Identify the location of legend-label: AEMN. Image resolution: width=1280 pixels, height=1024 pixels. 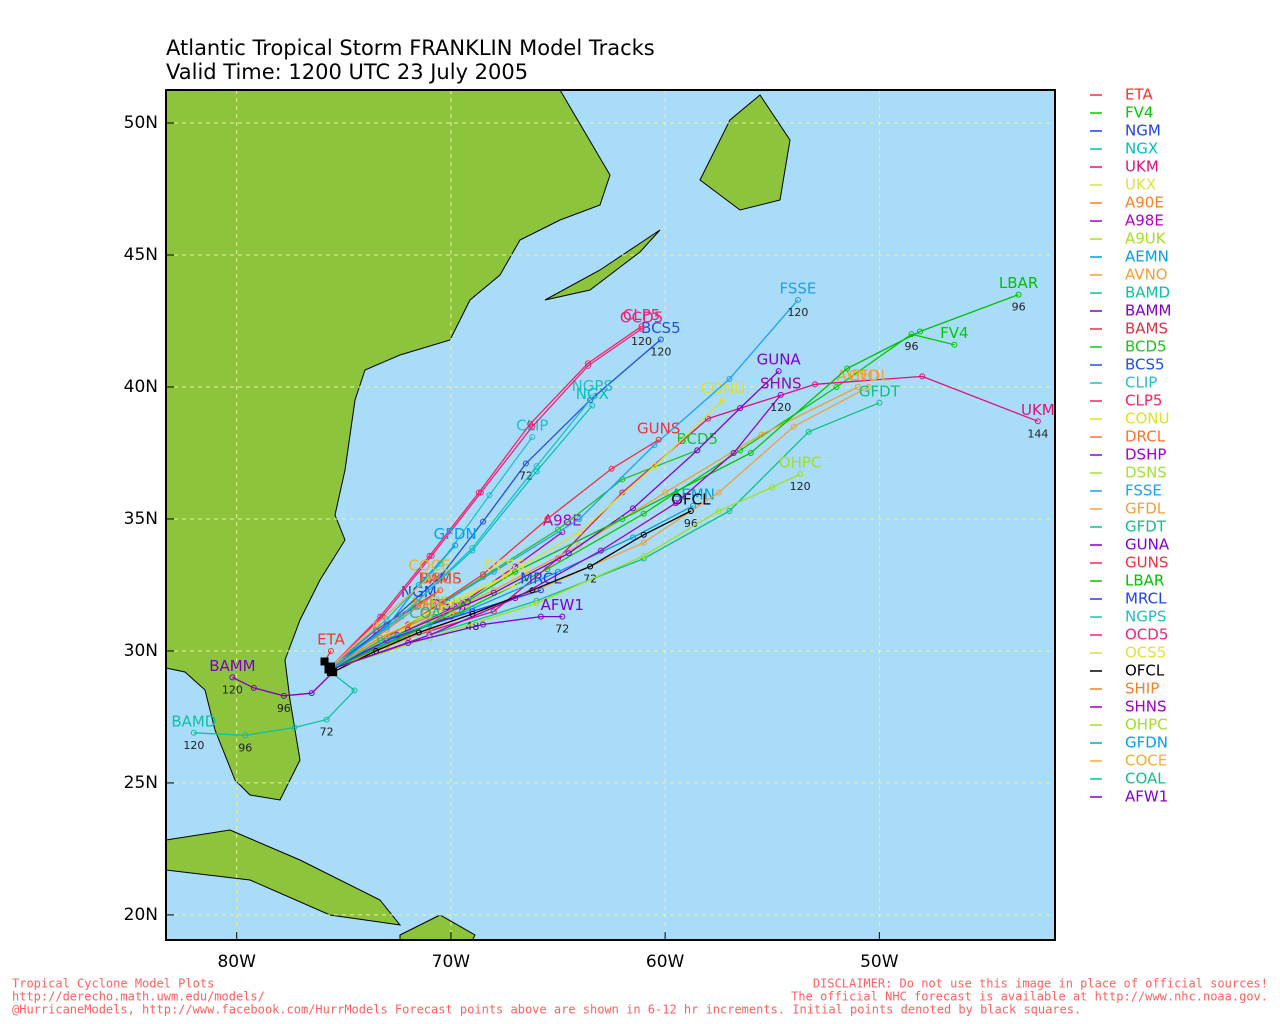
(1147, 257).